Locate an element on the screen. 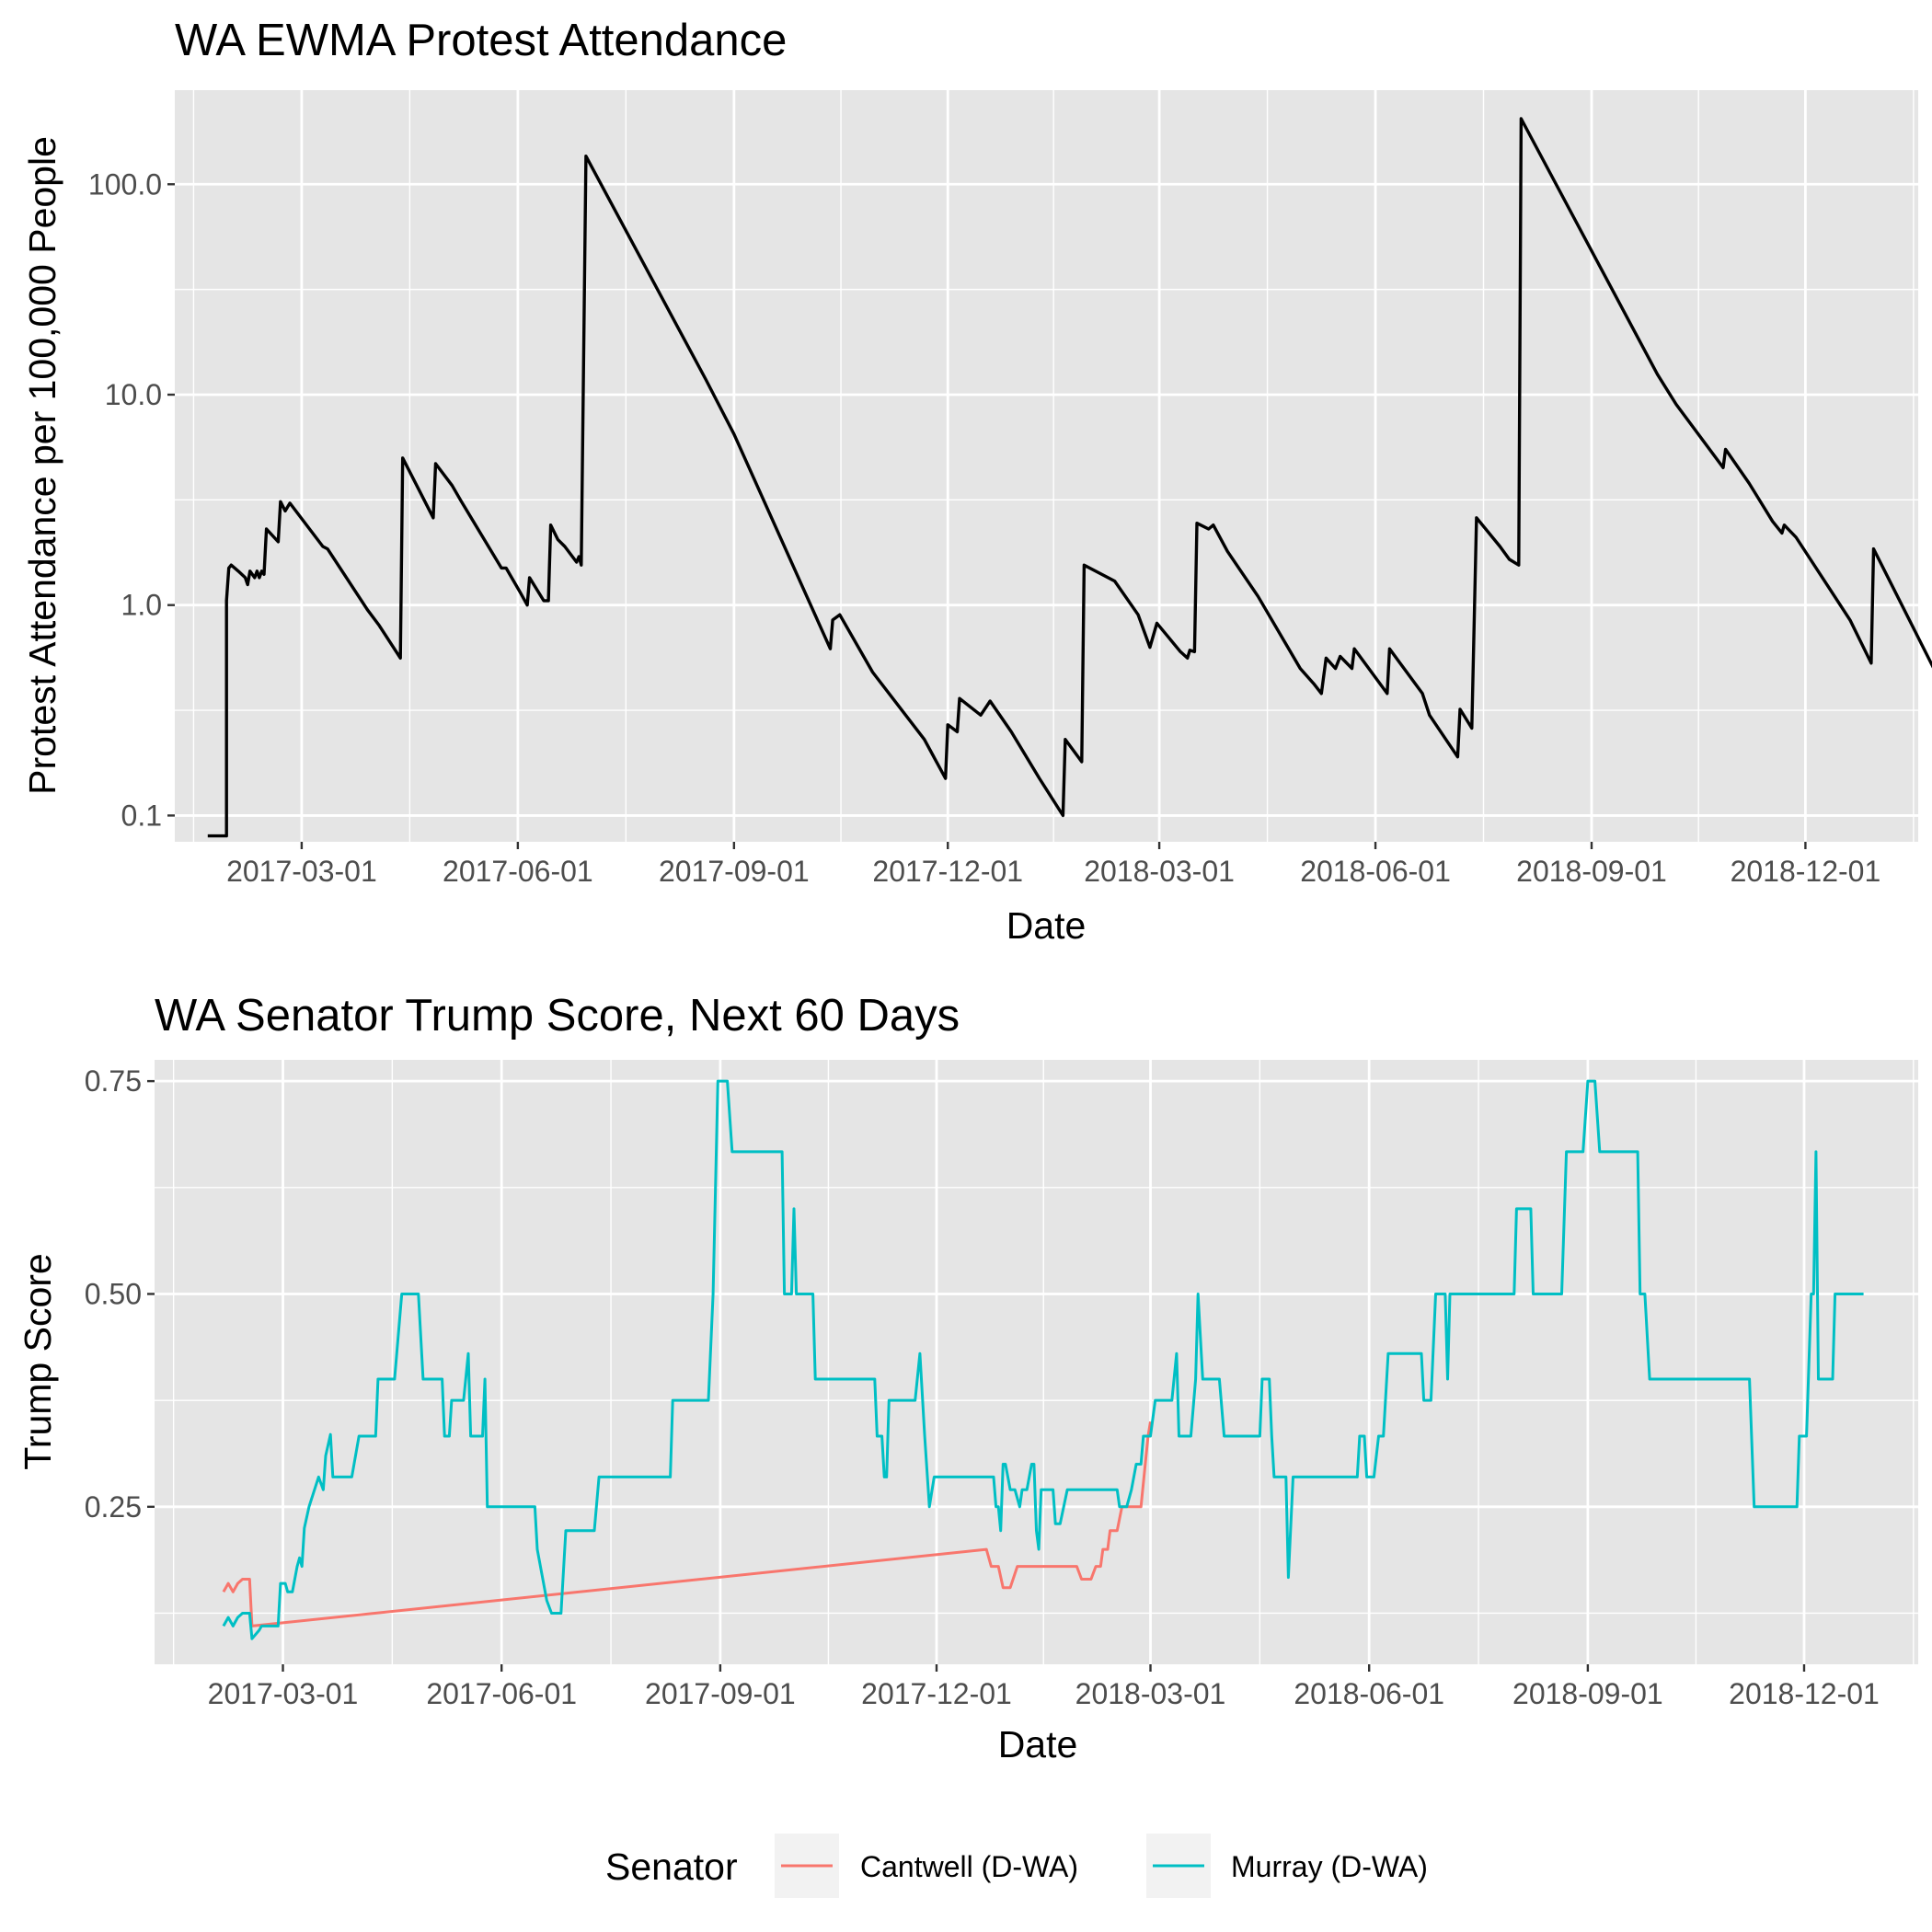  legend-label-cantwell: Cantwell (D-WA) is located at coordinates (969, 1866).